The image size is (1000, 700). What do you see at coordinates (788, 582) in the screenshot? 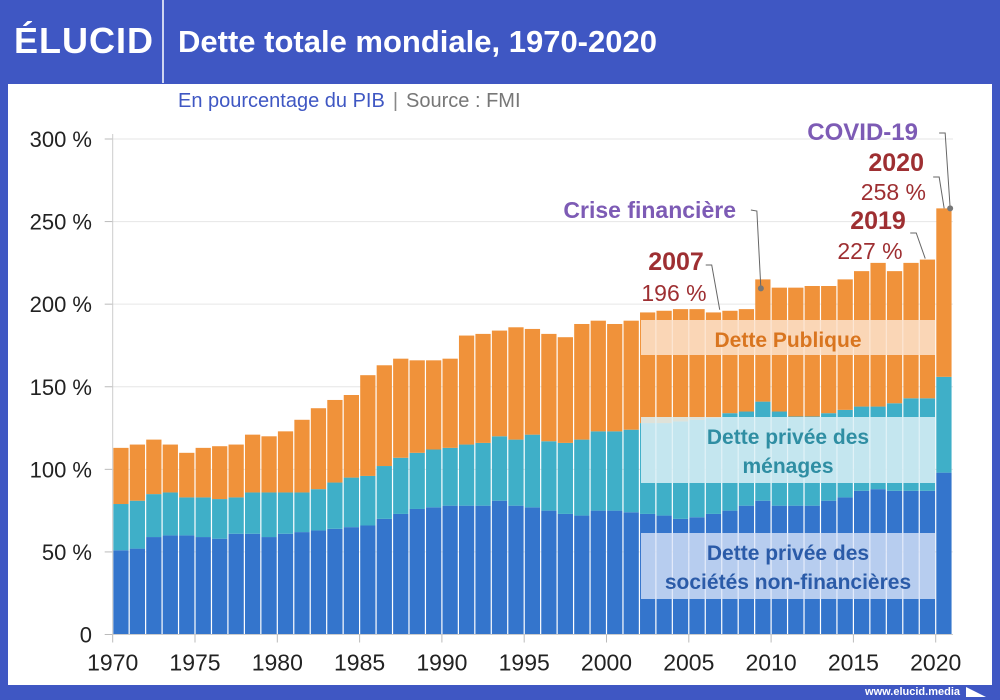
I see `series-label: sociétés non-financières` at bounding box center [788, 582].